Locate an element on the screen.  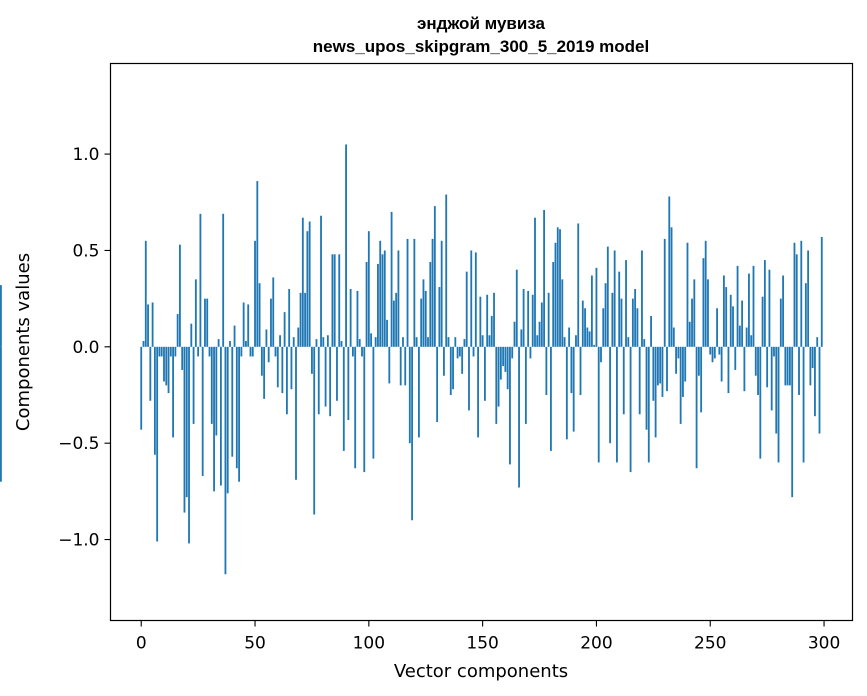
y-axis-ticks: −1.0 −0.5 0.0 0.5 1.0 is located at coordinates (84, 348).